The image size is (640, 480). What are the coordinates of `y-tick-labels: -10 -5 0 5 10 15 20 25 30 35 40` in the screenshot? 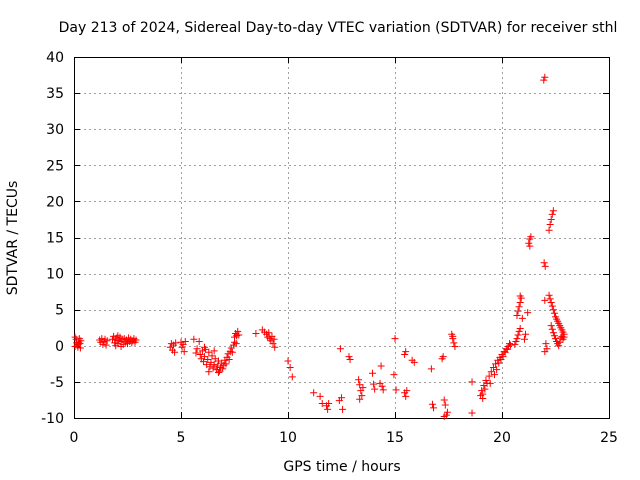 It's located at (52, 238).